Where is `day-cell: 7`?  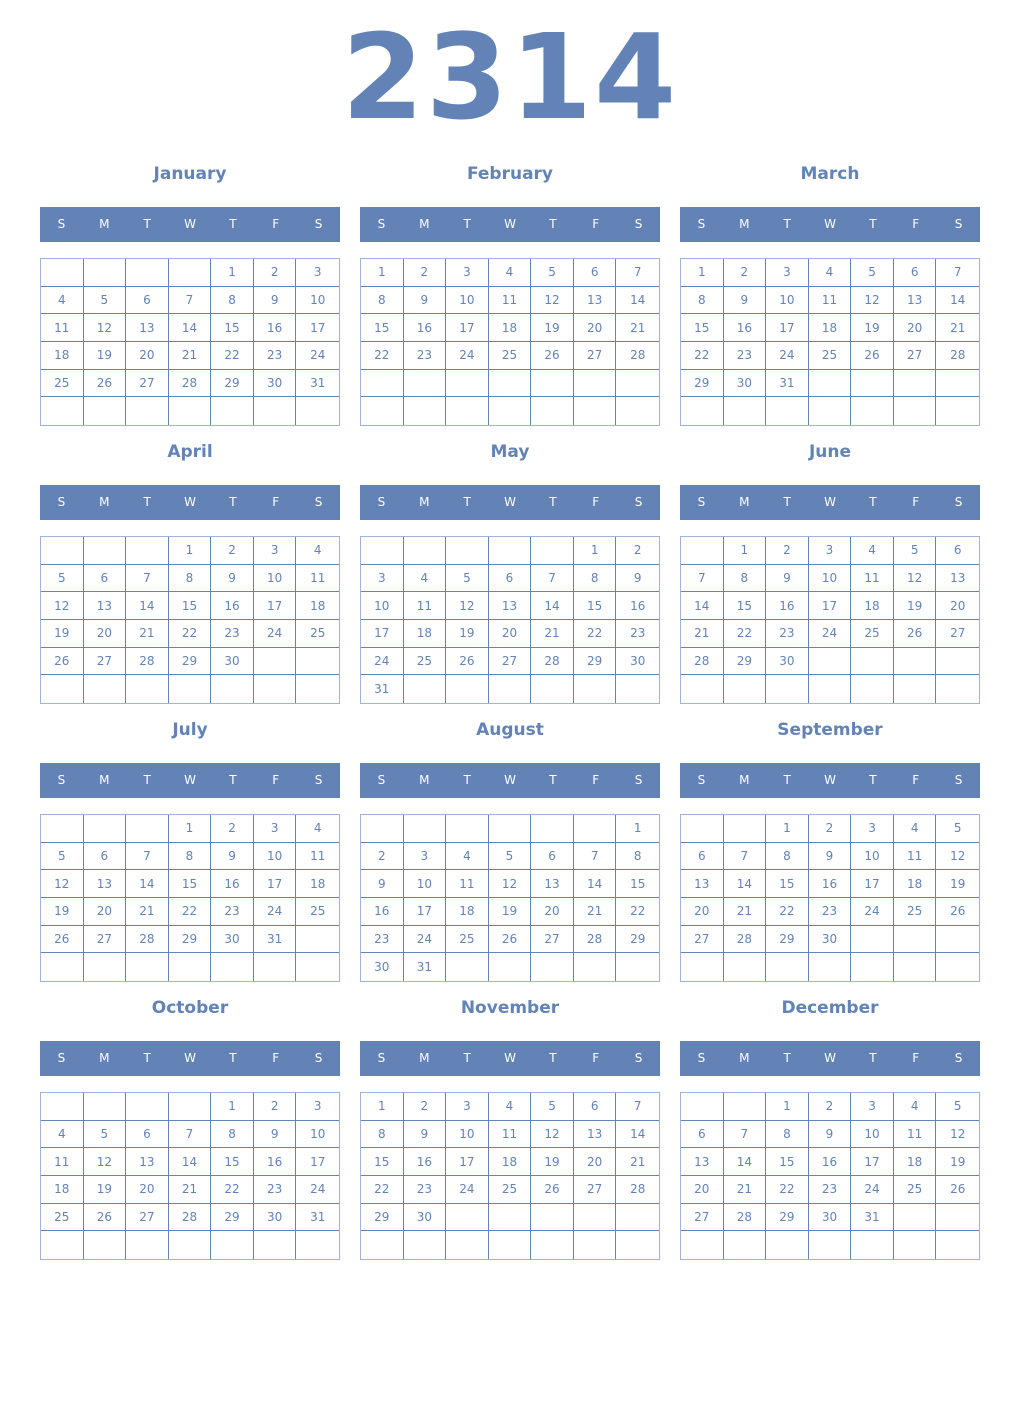
day-cell: 7 is located at coordinates (702, 578).